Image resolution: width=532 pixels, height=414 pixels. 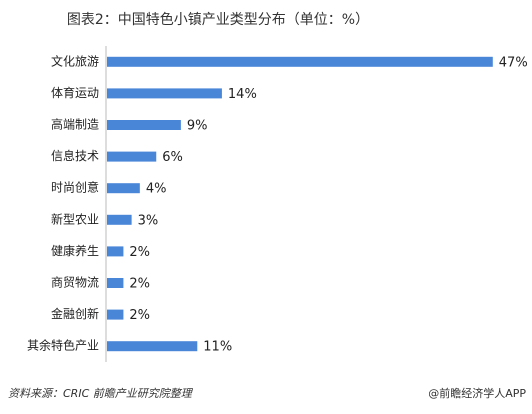 I want to click on y-tick-label: 高端制造, so click(x=75, y=124).